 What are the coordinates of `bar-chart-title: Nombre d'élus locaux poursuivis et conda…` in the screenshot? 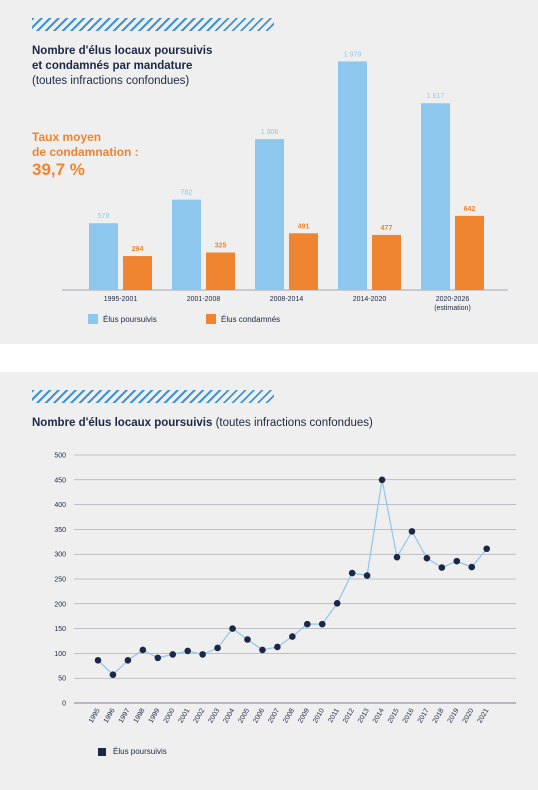 It's located at (122, 66).